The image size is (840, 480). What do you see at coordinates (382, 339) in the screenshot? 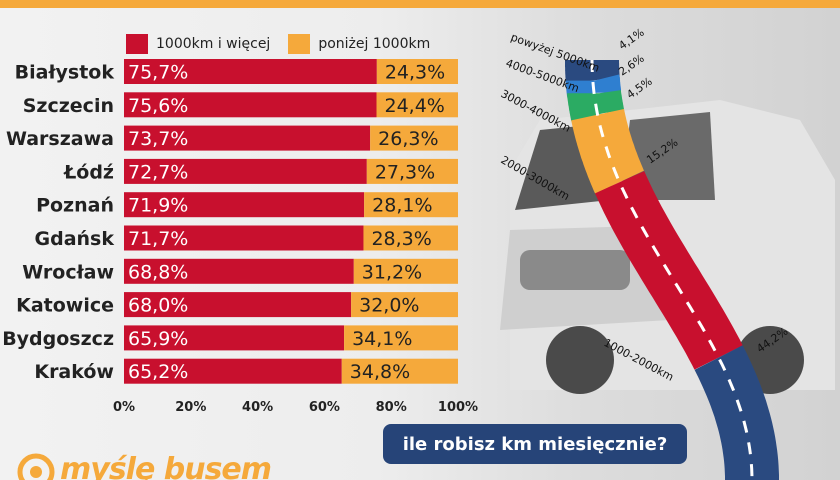
I see `data-label-secondary: 34,1%` at bounding box center [382, 339].